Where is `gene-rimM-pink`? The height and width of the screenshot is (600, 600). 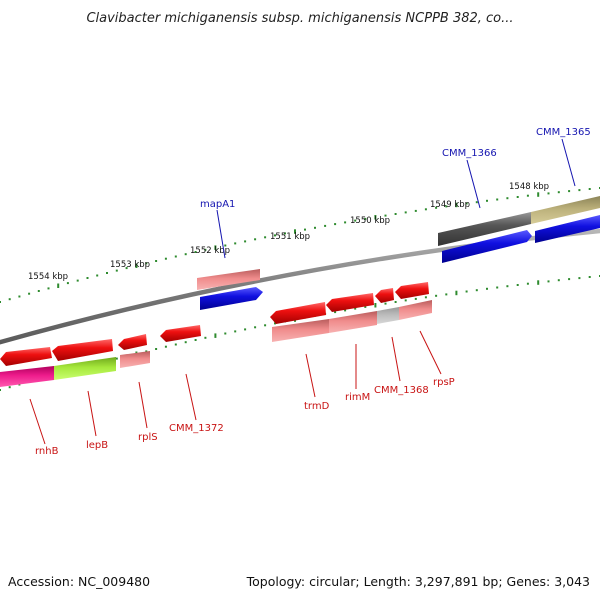
gene-rimM-pink is located at coordinates (353, 322).